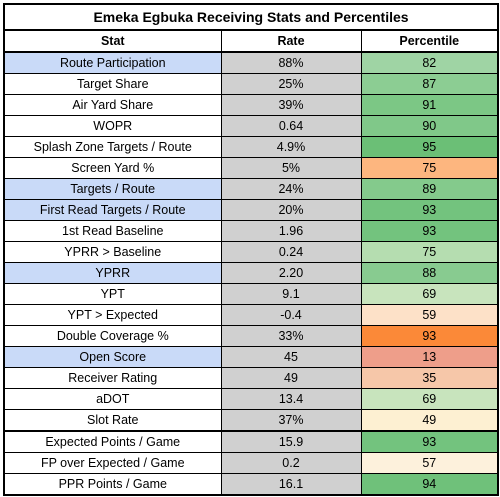  What do you see at coordinates (291, 399) in the screenshot?
I see `rate-cell: 13.4` at bounding box center [291, 399].